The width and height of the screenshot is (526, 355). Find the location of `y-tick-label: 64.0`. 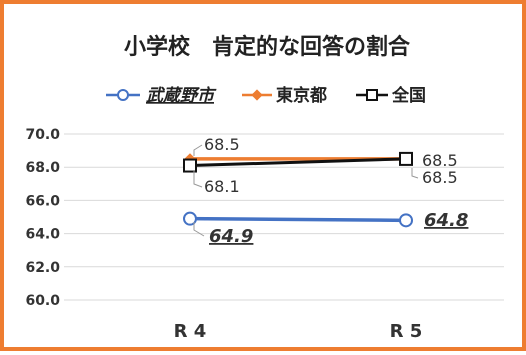

y-tick-label: 64.0 is located at coordinates (42, 235).